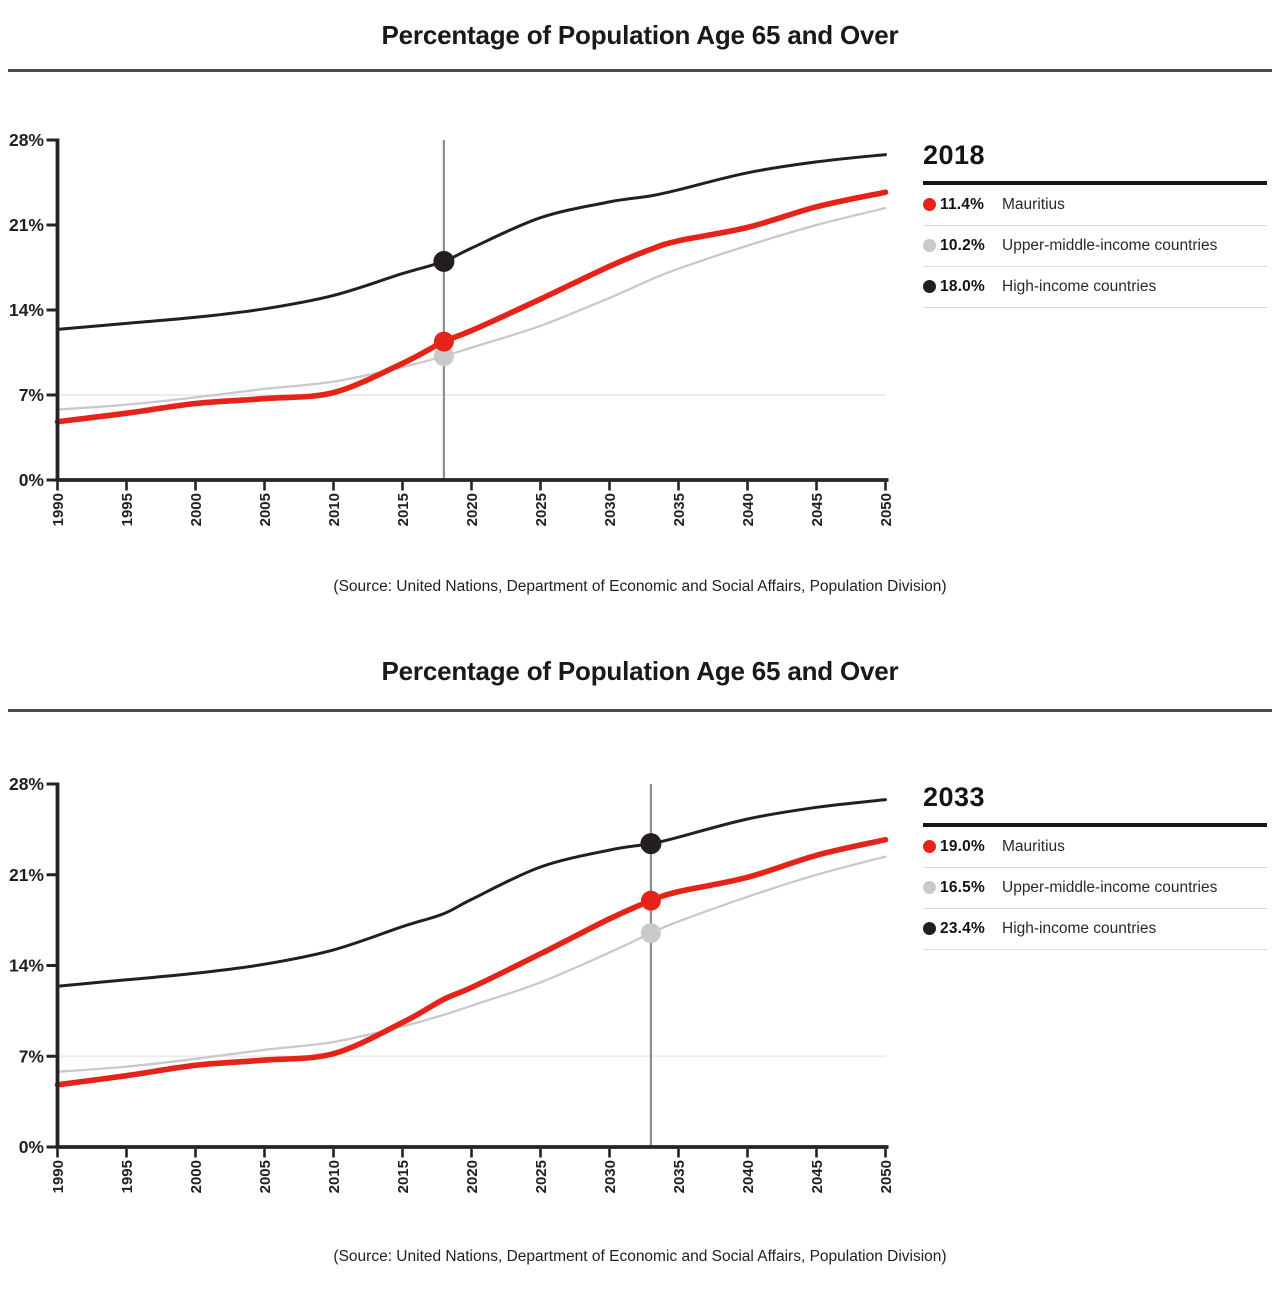 The height and width of the screenshot is (1304, 1280). Describe the element at coordinates (640, 35) in the screenshot. I see `chart-1-title: Percentage of Population Age 65 and Over` at that location.